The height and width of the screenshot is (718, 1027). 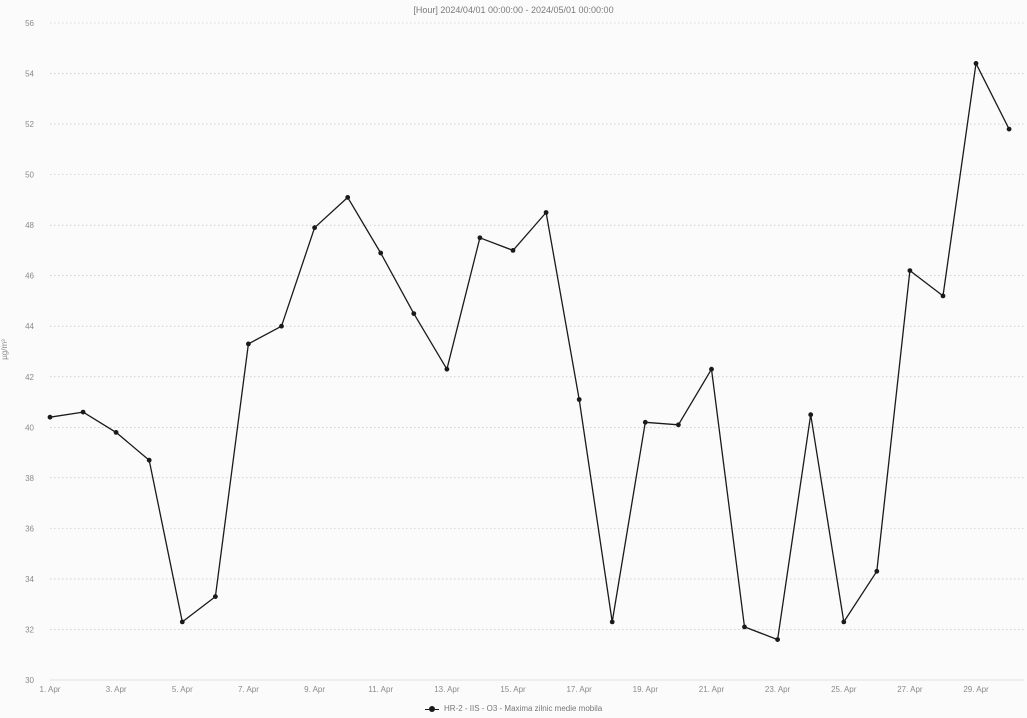 What do you see at coordinates (116, 689) in the screenshot?
I see `x-tick-label: 3. Apr` at bounding box center [116, 689].